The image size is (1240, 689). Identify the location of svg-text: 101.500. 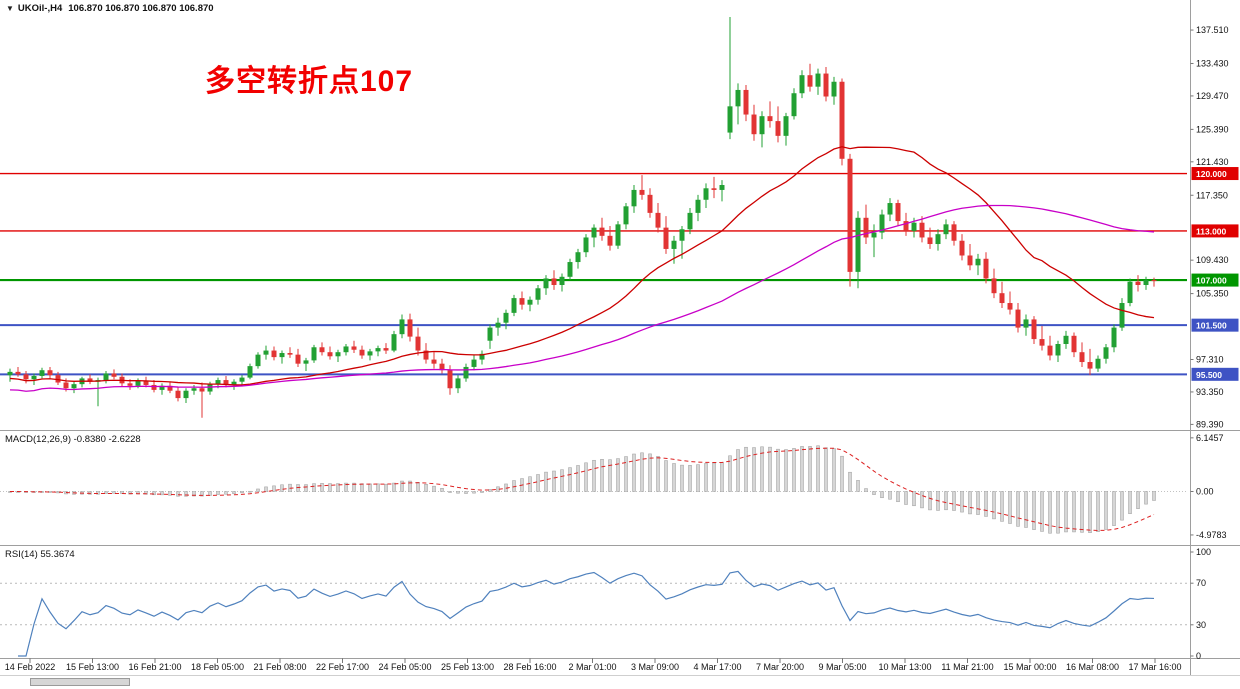
(1211, 326).